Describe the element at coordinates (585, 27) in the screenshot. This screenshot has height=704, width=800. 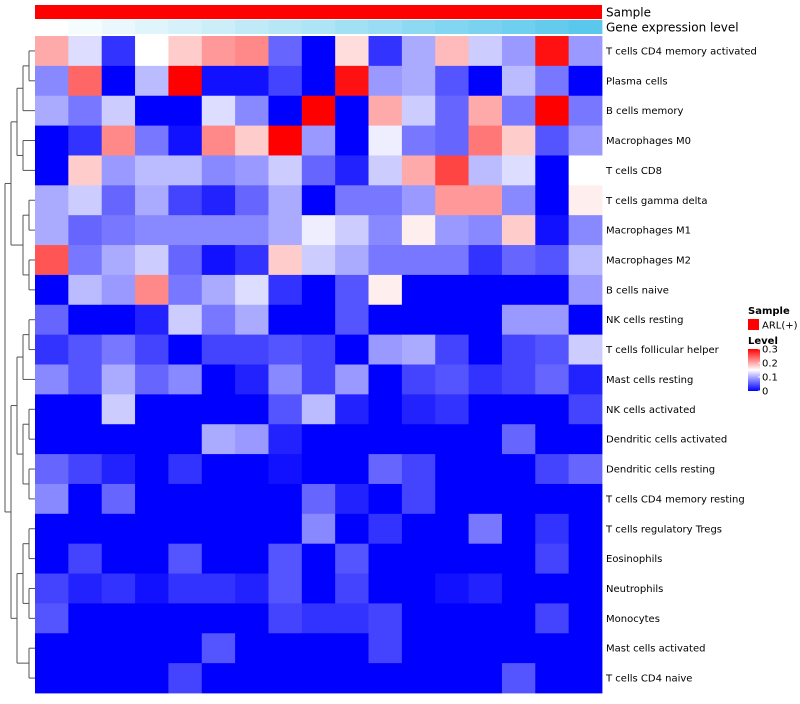
I see `expression-track-cell` at that location.